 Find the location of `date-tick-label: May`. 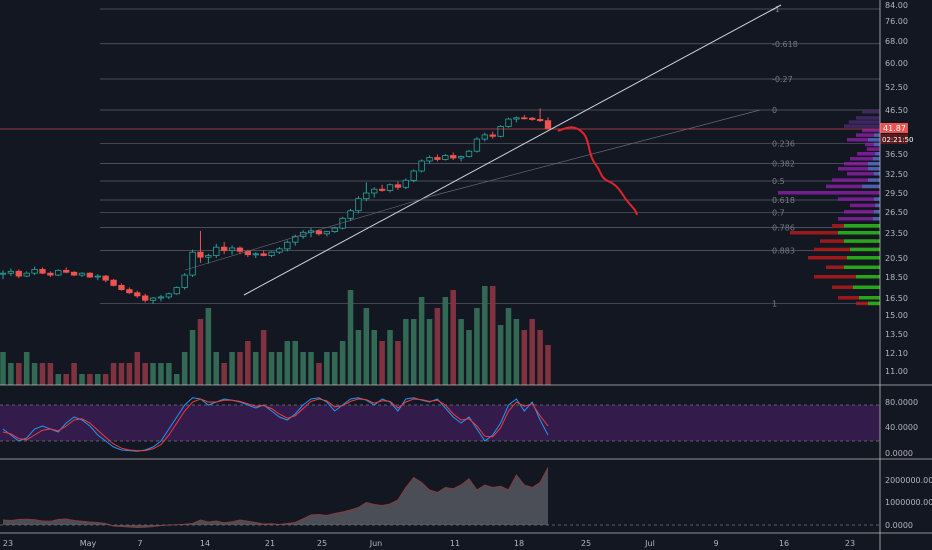

date-tick-label: May is located at coordinates (88, 543).